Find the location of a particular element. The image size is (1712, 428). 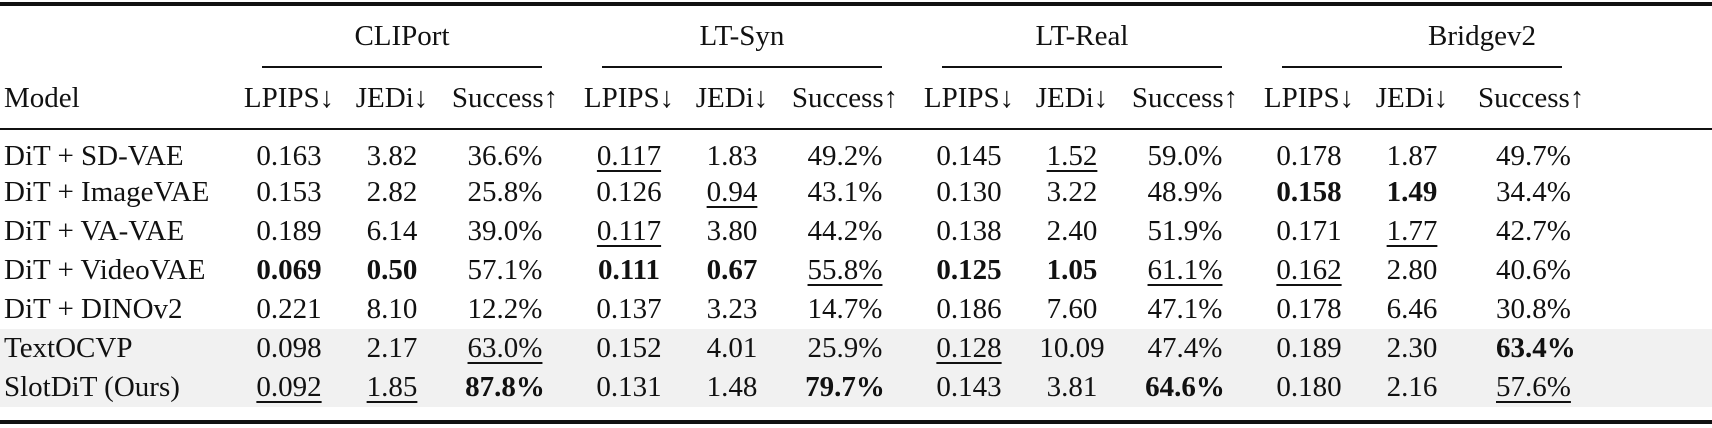

value-cell: 0.50 is located at coordinates (392, 270).